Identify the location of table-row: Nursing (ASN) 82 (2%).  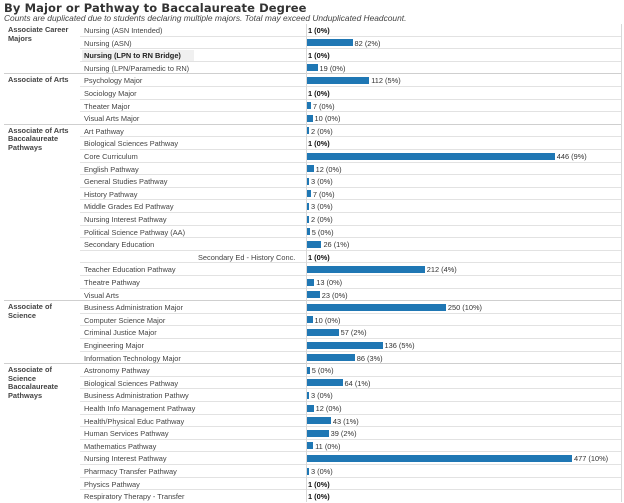
(311, 43).